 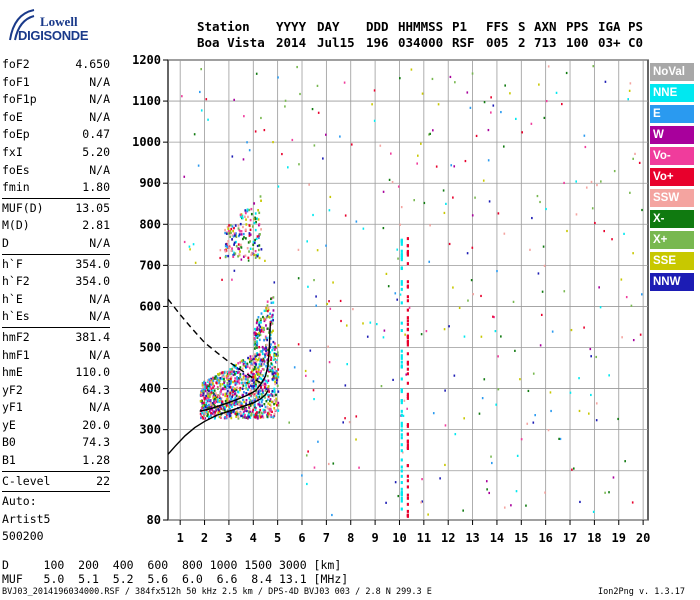 What do you see at coordinates (672, 135) in the screenshot?
I see `legend-item: W` at bounding box center [672, 135].